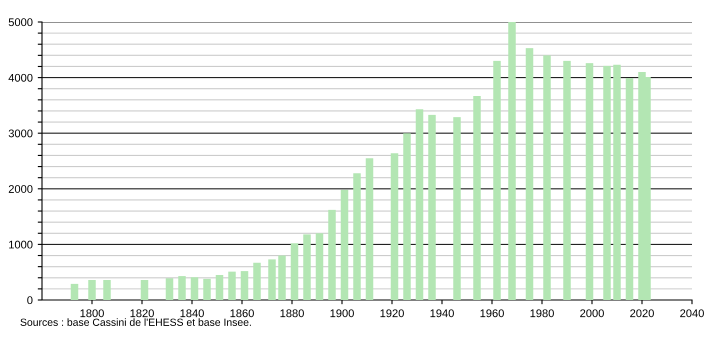 This screenshot has height=340, width=710. I want to click on x-tick-label: 1920, so click(392, 313).